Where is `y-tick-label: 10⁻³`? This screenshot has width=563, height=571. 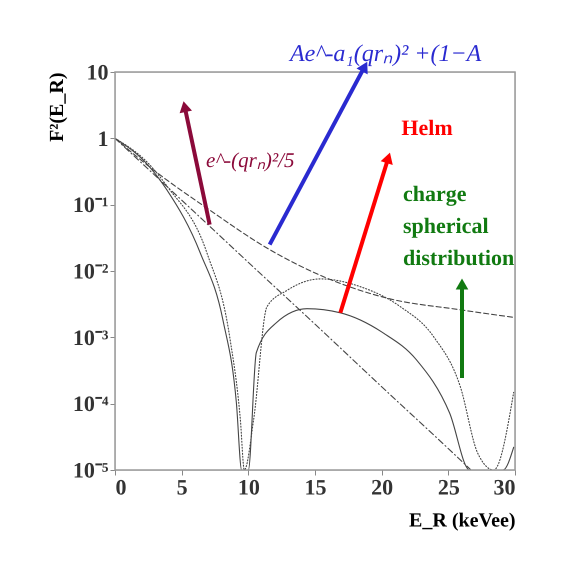 y-tick-label: 10⁻³ is located at coordinates (90, 337).